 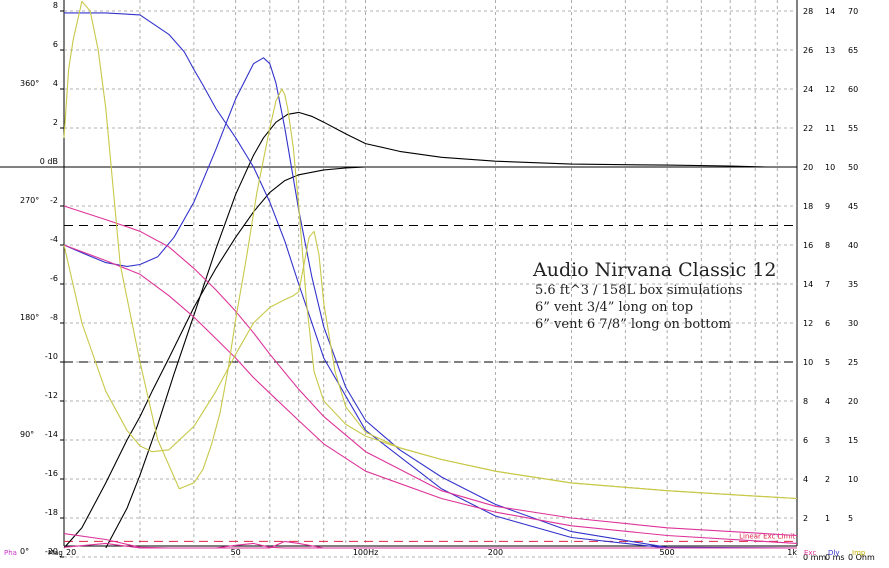 What do you see at coordinates (54, 200) in the screenshot?
I see `db-tick-label: -2` at bounding box center [54, 200].